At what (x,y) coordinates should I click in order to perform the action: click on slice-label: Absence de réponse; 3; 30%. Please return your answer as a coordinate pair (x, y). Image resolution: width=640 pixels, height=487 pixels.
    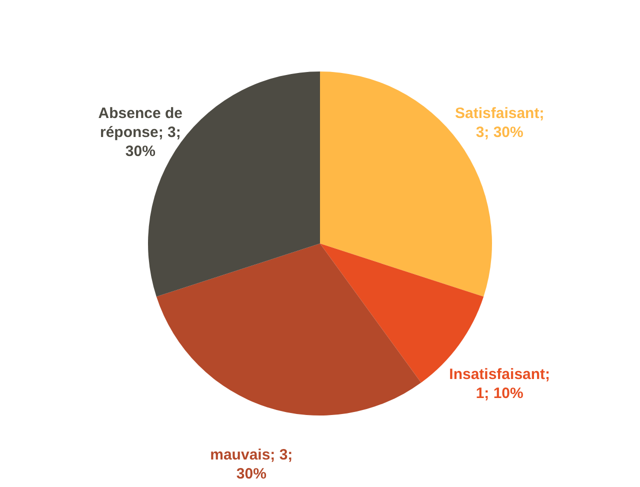
    Looking at the image, I should click on (140, 132).